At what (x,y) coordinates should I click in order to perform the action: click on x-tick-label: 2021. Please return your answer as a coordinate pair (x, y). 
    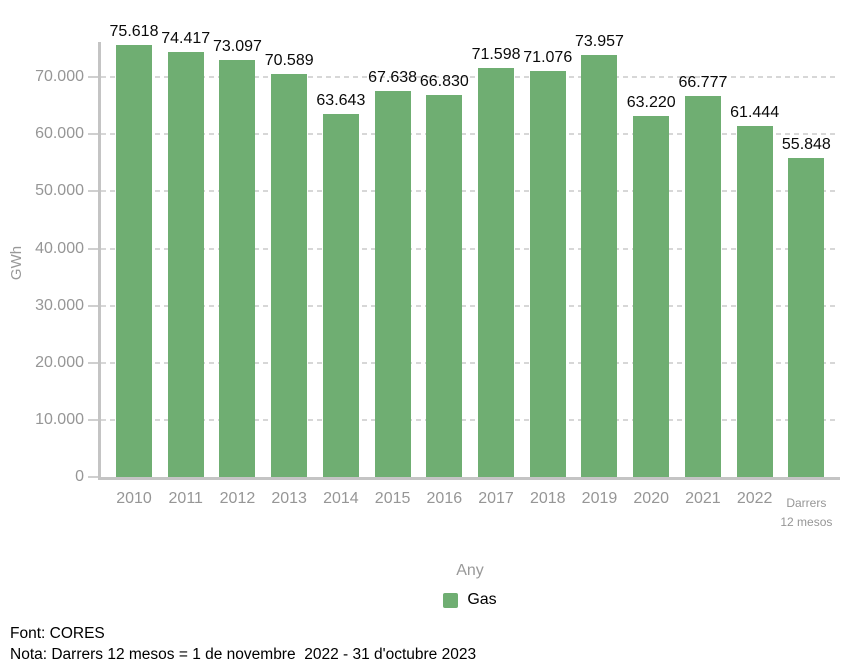
    Looking at the image, I should click on (703, 498).